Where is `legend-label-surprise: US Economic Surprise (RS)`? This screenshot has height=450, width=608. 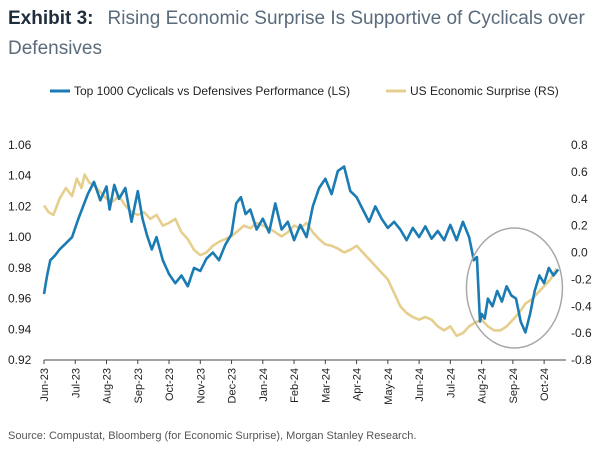
legend-label-surprise: US Economic Surprise (RS) is located at coordinates (484, 91).